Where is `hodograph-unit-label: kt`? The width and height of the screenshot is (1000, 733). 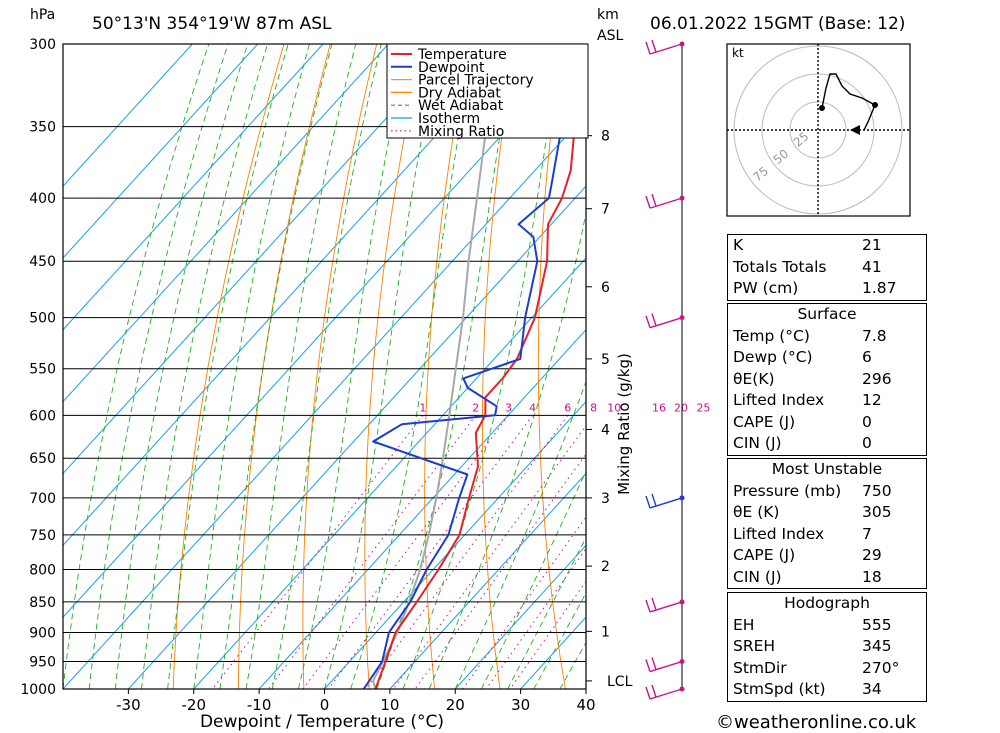 hodograph-unit-label: kt is located at coordinates (738, 53).